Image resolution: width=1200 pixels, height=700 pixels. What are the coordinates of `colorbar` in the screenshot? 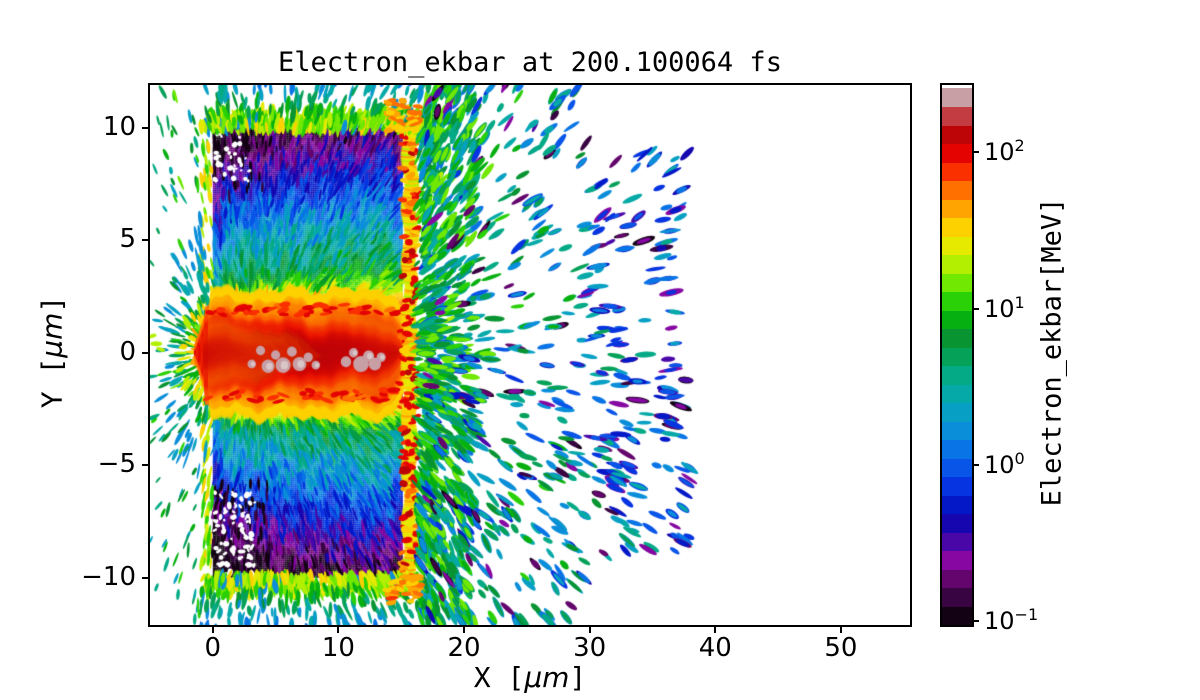 It's located at (957, 355).